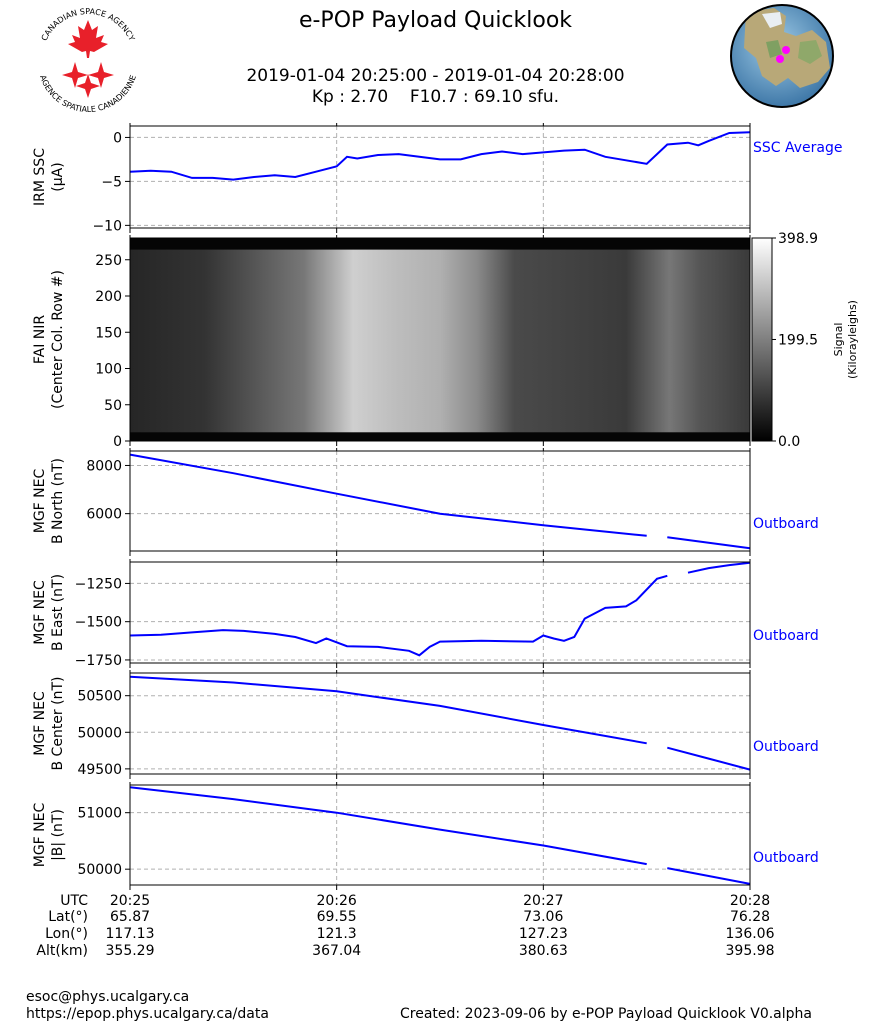 Image resolution: width=871 pixels, height=1024 pixels. What do you see at coordinates (336, 951) in the screenshot?
I see `ephemeris-alt: 367.04` at bounding box center [336, 951].